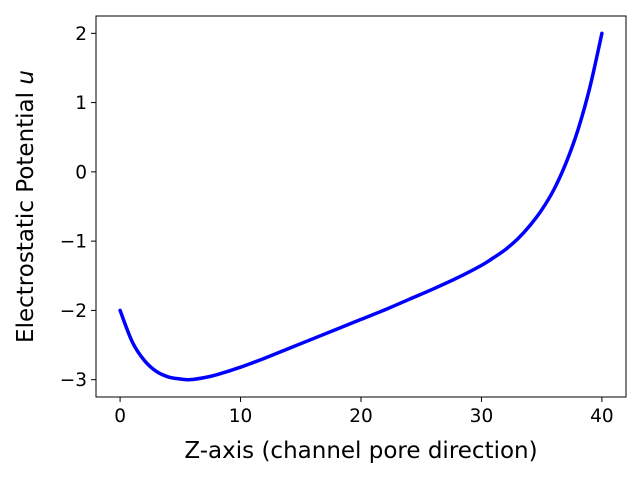  What do you see at coordinates (360, 451) in the screenshot?
I see `x-axis-label: Z-axis (channel pore direction)` at bounding box center [360, 451].